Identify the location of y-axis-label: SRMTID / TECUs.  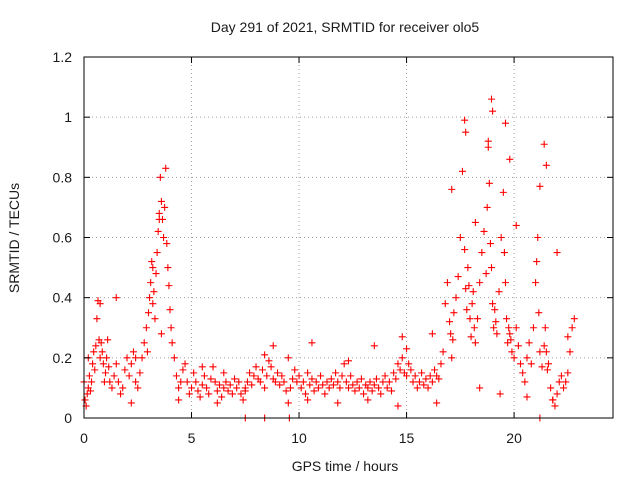
(14, 238).